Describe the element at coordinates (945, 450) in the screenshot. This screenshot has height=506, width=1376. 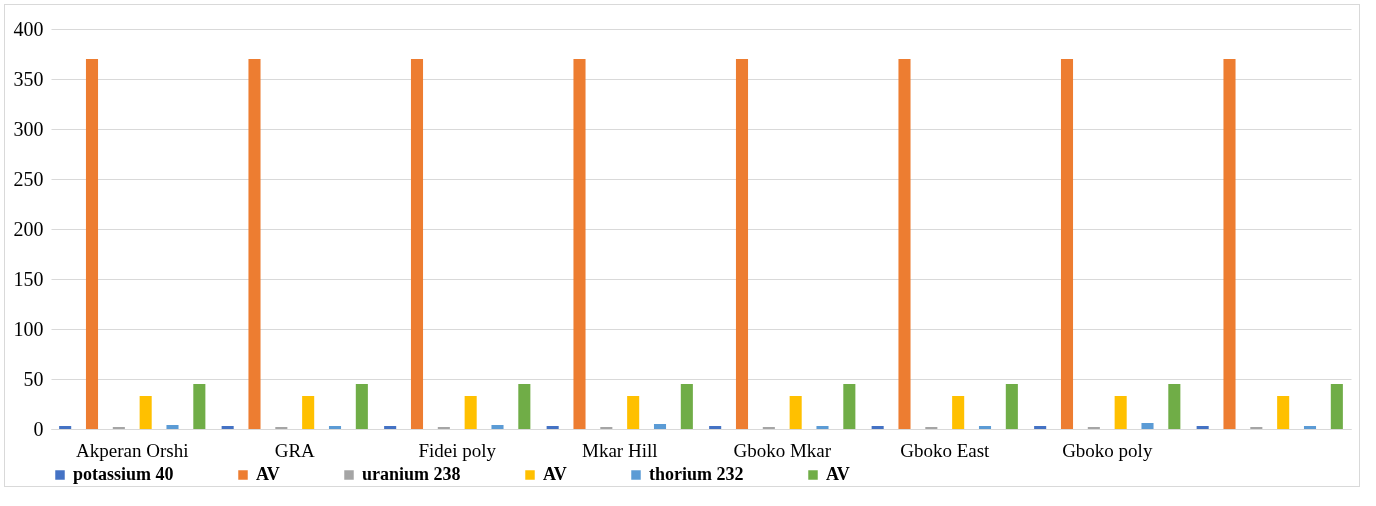
I see `x-tick-label: Gboko East` at that location.